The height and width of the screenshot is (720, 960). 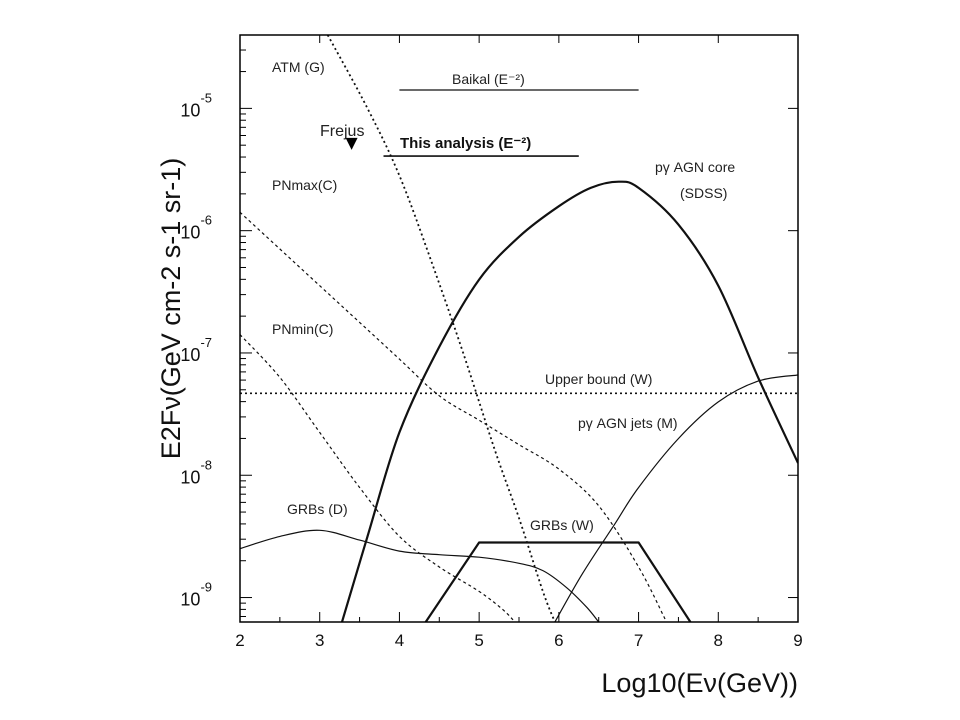 I want to click on annotation-baikal: Baikal (E⁻²), so click(x=488, y=79).